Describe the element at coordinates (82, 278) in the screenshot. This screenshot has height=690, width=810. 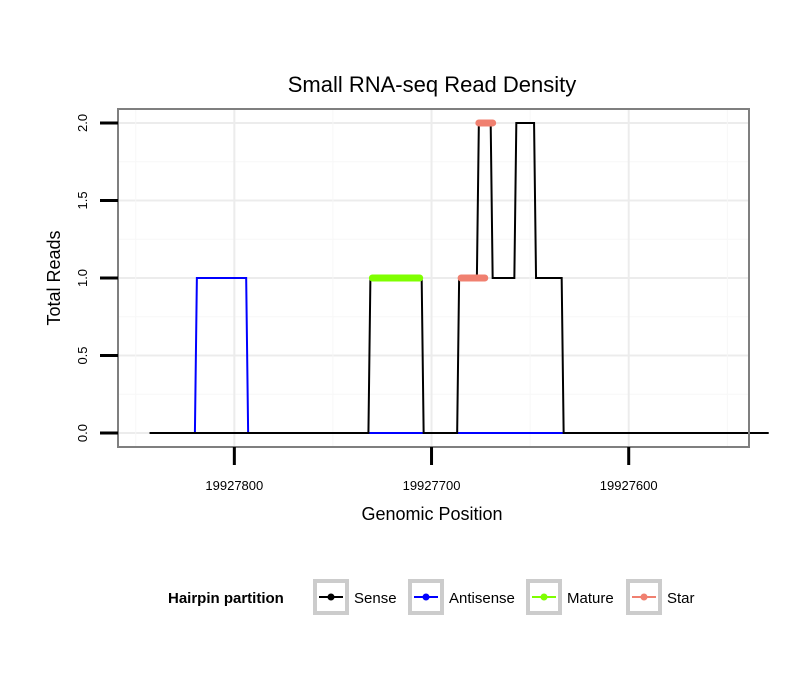
I see `y-tick-label: 1.0` at that location.